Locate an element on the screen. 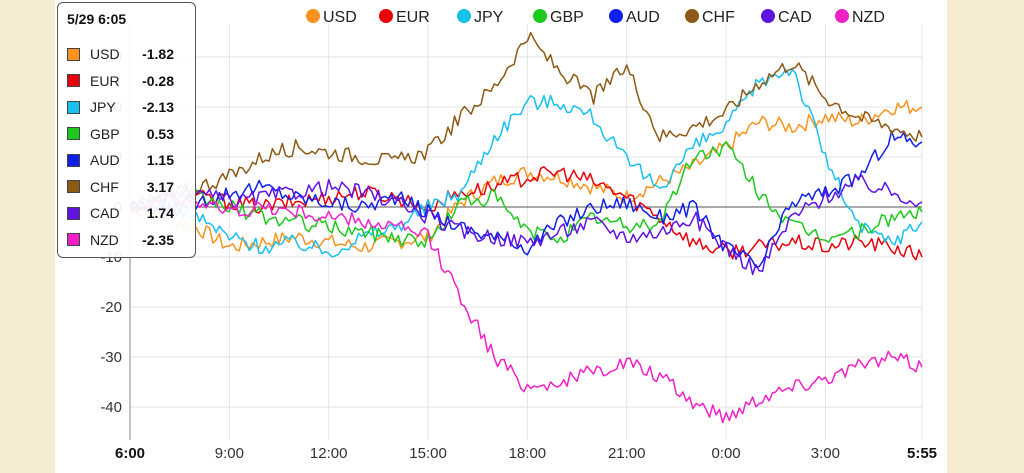  tooltip-row-gbp: GBP 0.53 is located at coordinates (127, 134).